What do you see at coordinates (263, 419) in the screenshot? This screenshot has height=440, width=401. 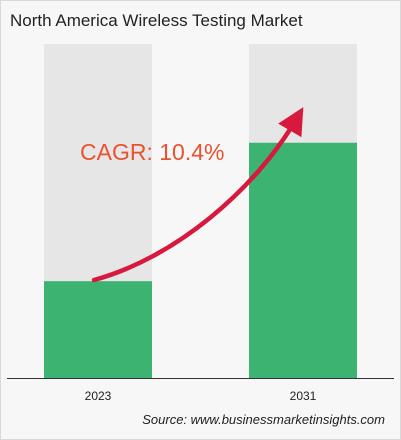 I see `source-text: Source: www.businessmarketinsights.com` at bounding box center [263, 419].